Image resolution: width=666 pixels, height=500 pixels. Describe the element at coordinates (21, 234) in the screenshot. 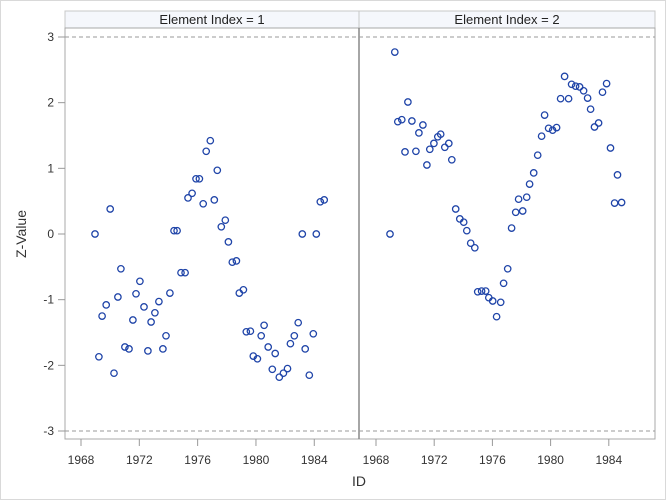

I see `y-axis-title: Z-Value` at that location.